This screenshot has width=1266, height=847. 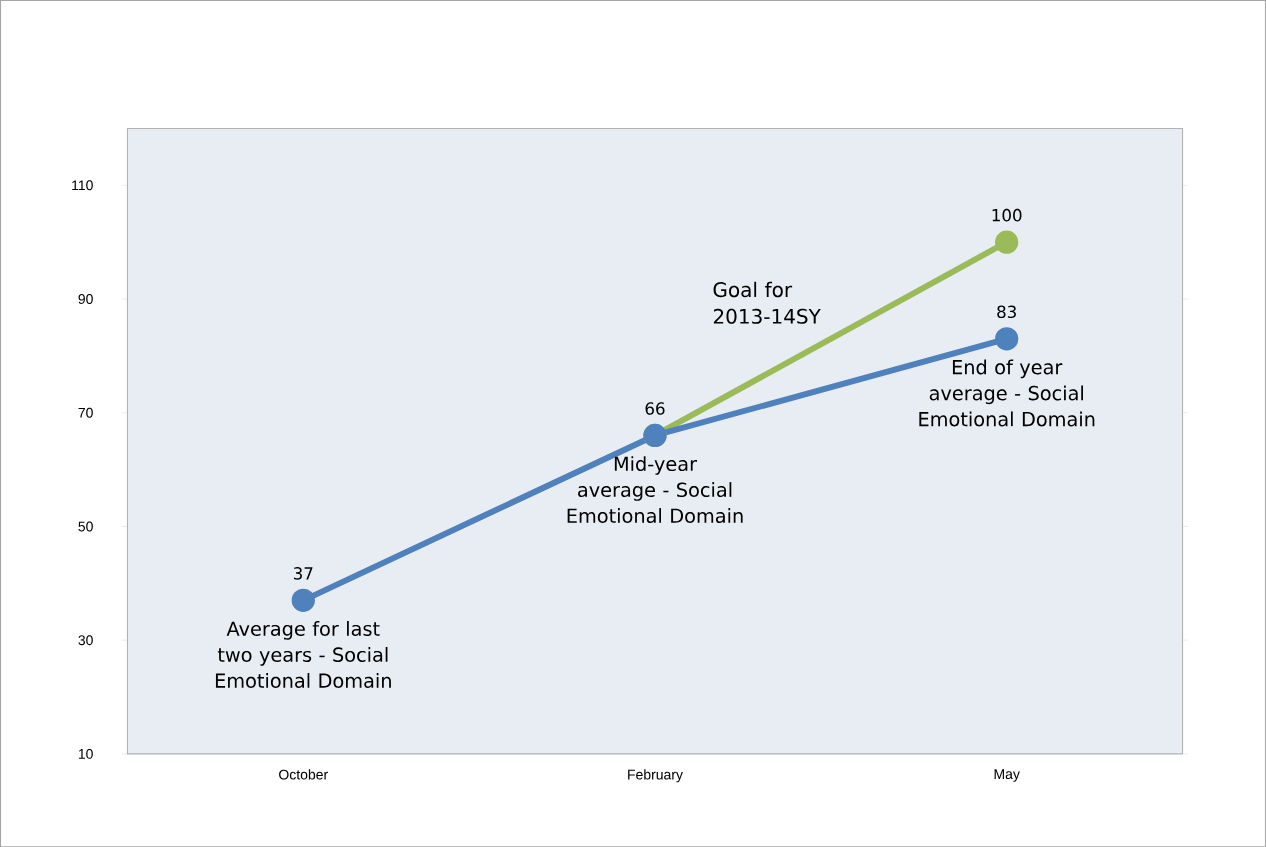 What do you see at coordinates (85, 640) in the screenshot?
I see `y-tick-label: 30` at bounding box center [85, 640].